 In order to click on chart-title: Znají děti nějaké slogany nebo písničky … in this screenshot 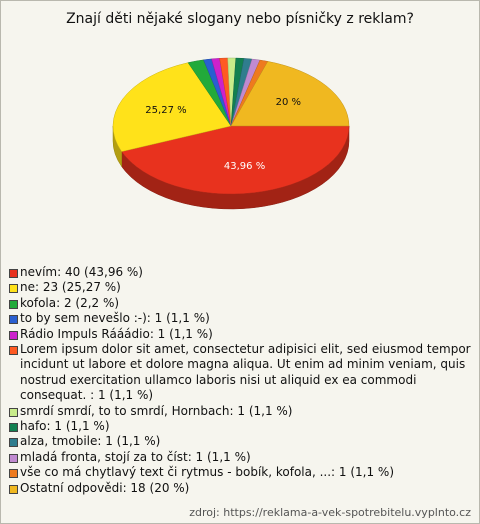, I will do `click(240, 19)`.